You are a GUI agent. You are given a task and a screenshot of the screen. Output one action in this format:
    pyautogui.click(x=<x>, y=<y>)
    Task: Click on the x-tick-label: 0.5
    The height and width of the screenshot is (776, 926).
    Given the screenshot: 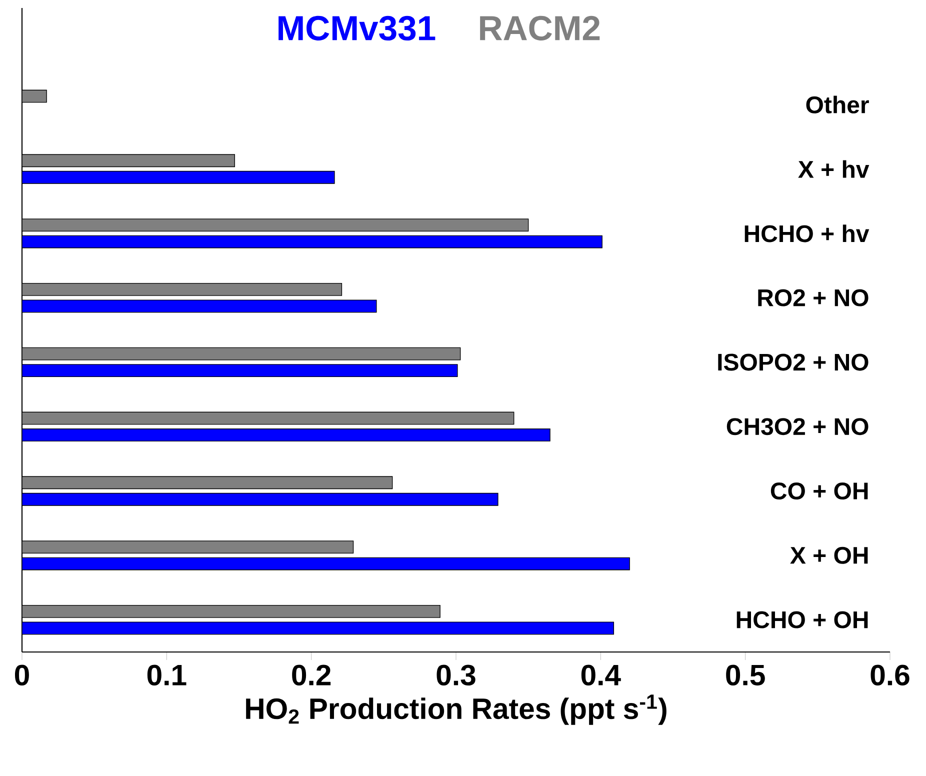 What is the action you would take?
    pyautogui.click(x=745, y=675)
    